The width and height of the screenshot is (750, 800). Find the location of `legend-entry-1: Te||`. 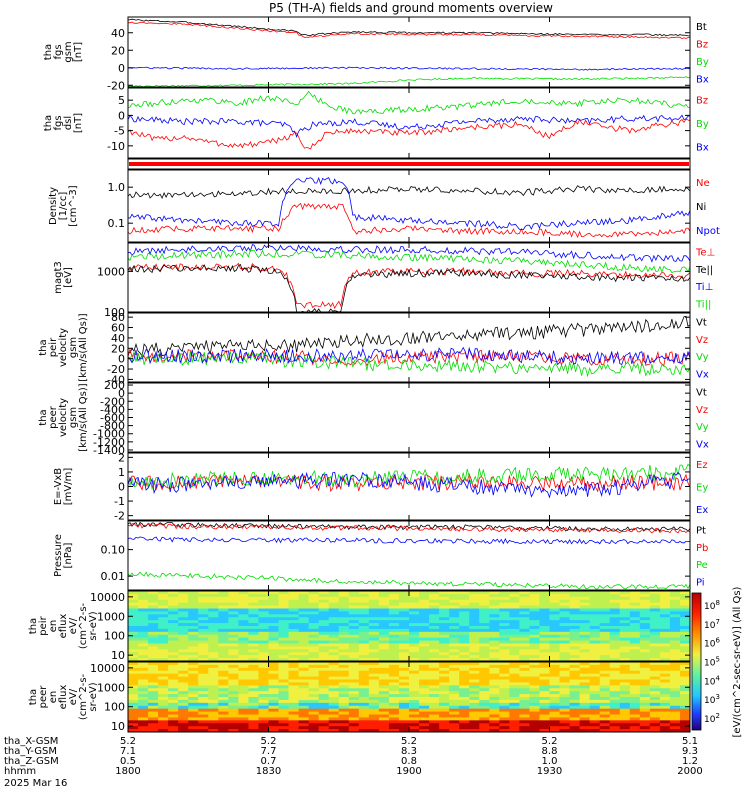

legend-entry-1: Te|| is located at coordinates (704, 270).